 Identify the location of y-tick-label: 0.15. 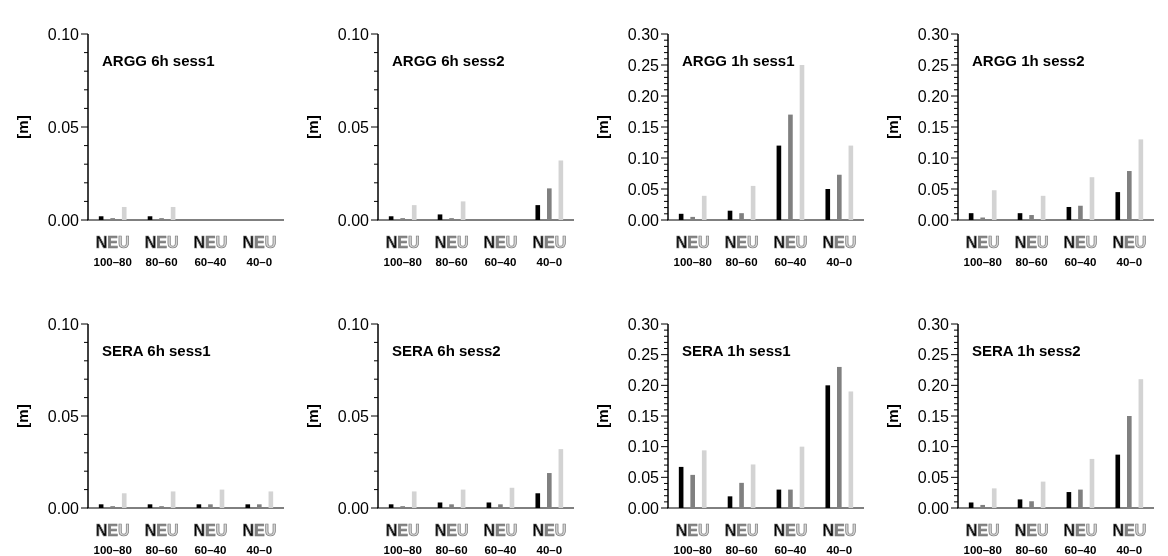
(643, 416).